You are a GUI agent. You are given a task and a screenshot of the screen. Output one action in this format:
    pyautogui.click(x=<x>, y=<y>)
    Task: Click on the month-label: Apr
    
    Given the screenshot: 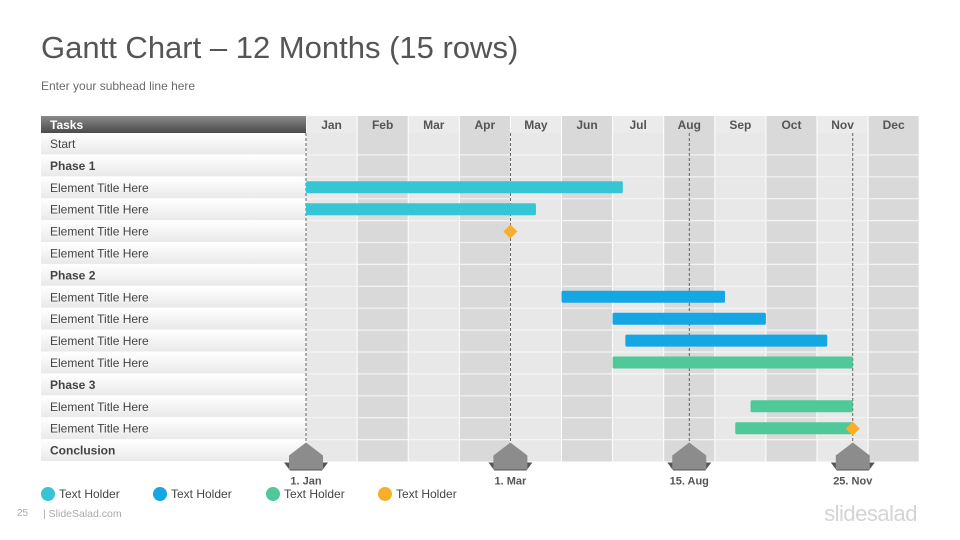 What is the action you would take?
    pyautogui.click(x=485, y=125)
    